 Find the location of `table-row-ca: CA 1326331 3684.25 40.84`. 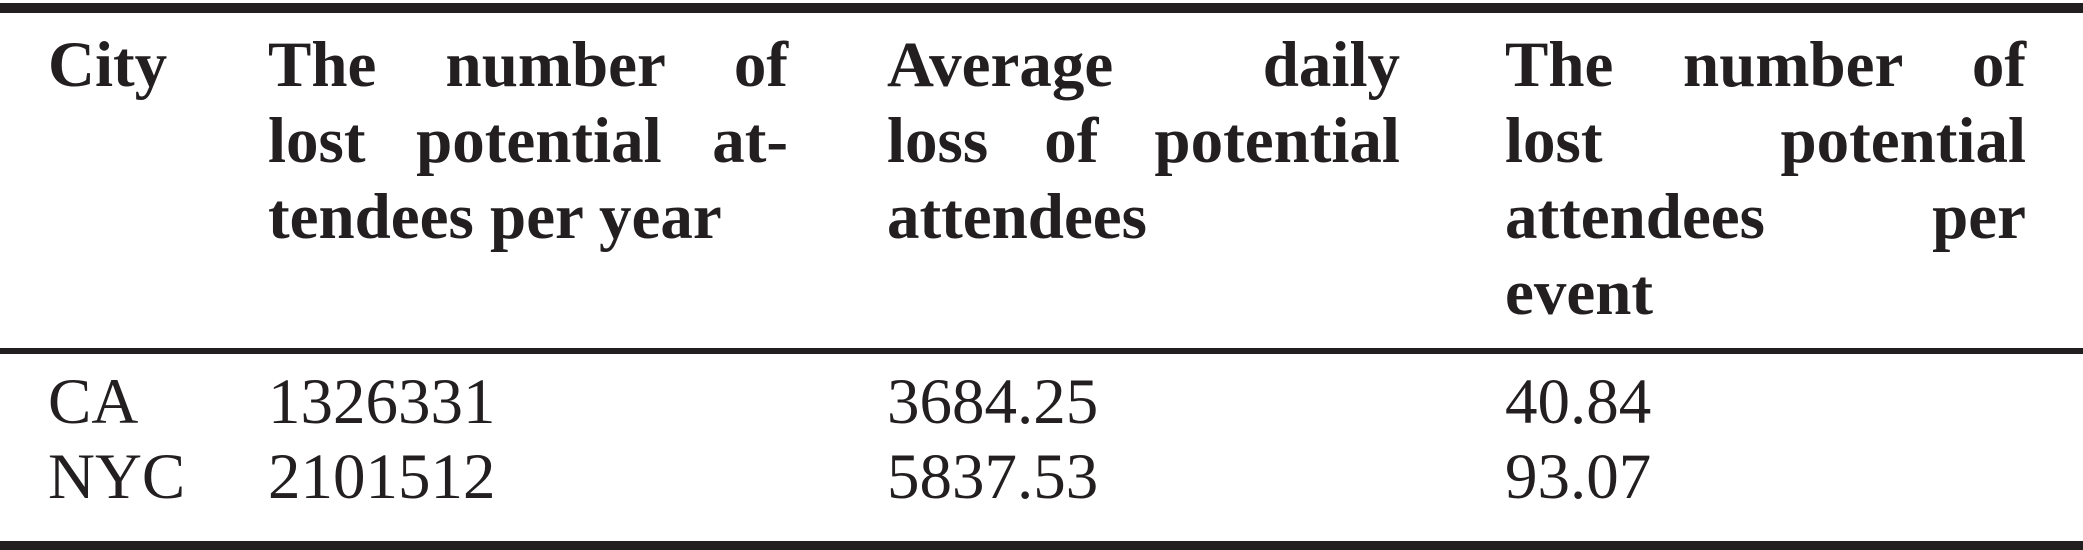

table-row-ca: CA 1326331 3684.25 40.84 is located at coordinates (1041, 402).